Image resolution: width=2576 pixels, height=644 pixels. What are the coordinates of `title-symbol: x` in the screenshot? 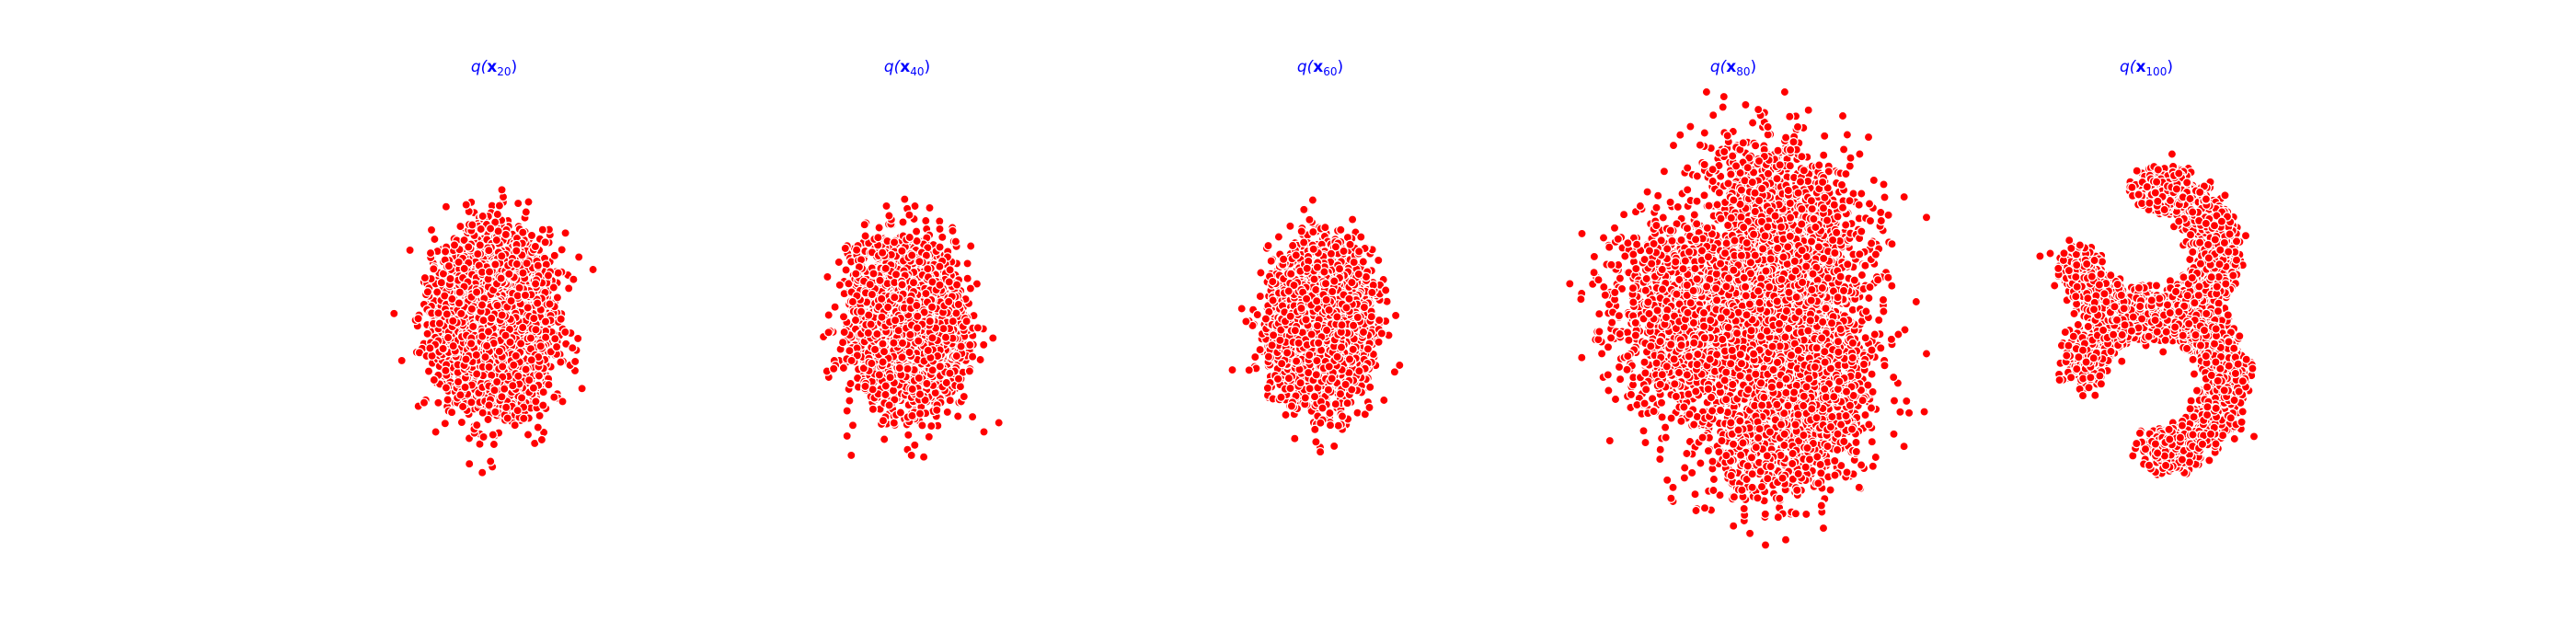 It's located at (492, 67).